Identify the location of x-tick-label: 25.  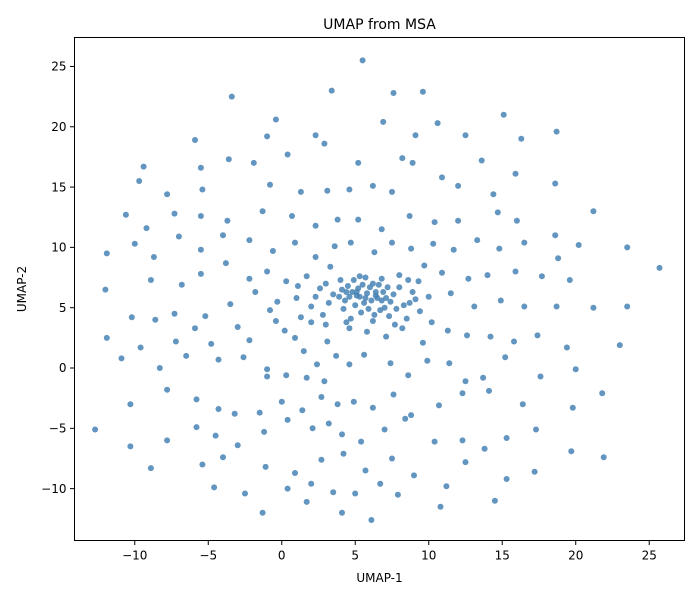
(649, 556).